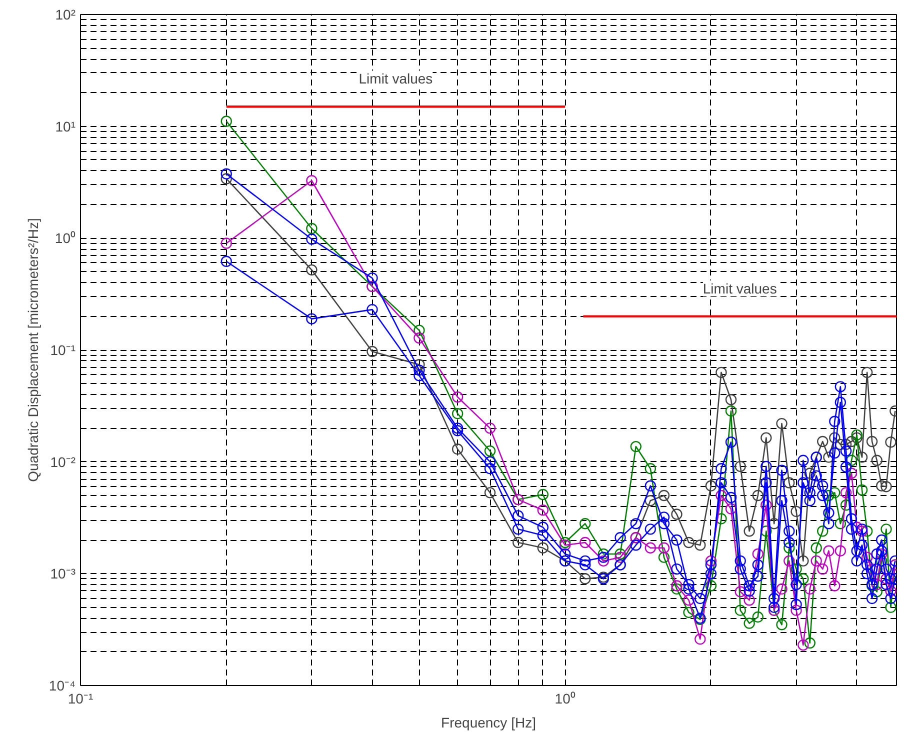 This screenshot has width=916, height=740. Describe the element at coordinates (488, 722) in the screenshot. I see `x-axis-title: Frequency [Hz]` at that location.